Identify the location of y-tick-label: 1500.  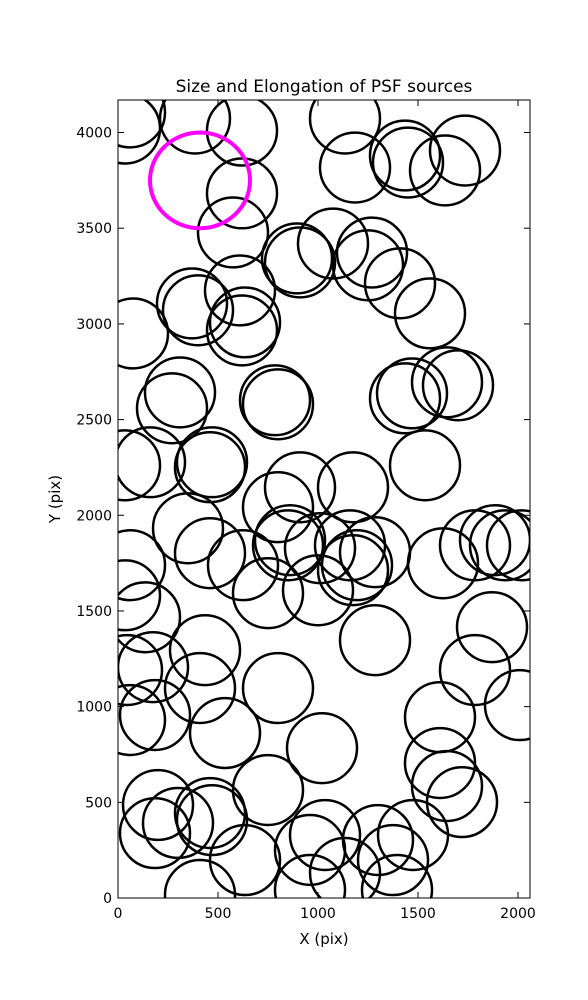
(94, 612).